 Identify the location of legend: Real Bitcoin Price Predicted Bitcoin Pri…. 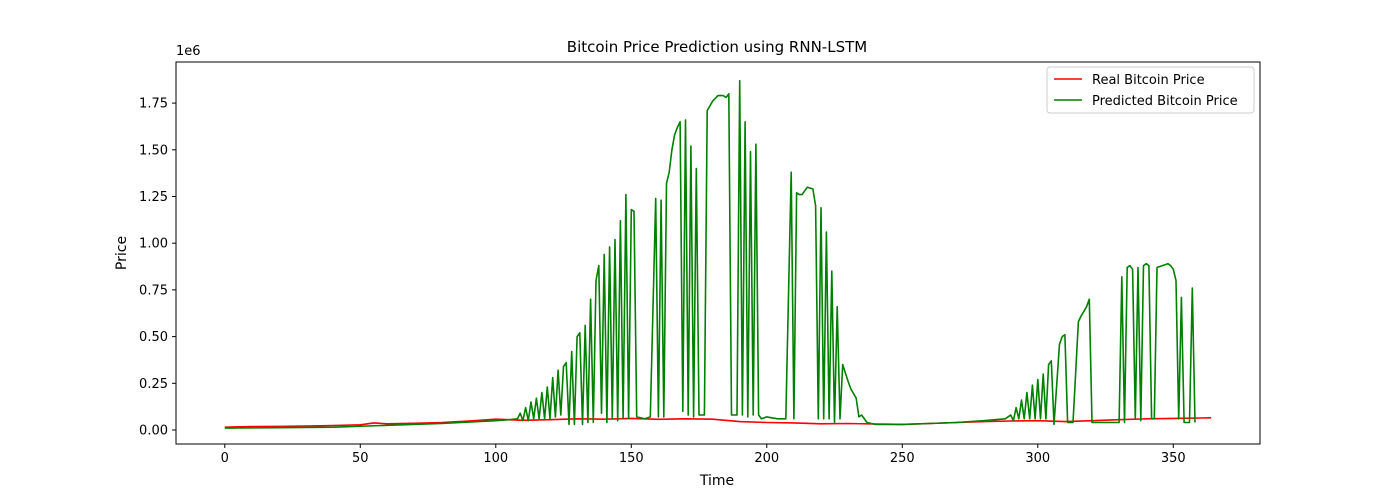
(1150, 90).